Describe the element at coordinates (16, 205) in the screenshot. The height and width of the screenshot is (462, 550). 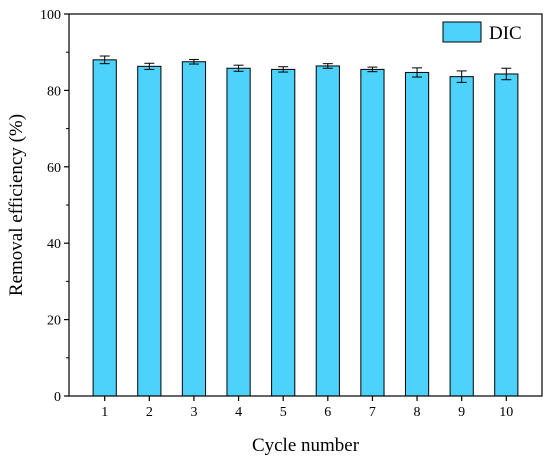
I see `y-axis-label: Removal efficiency (%)` at that location.